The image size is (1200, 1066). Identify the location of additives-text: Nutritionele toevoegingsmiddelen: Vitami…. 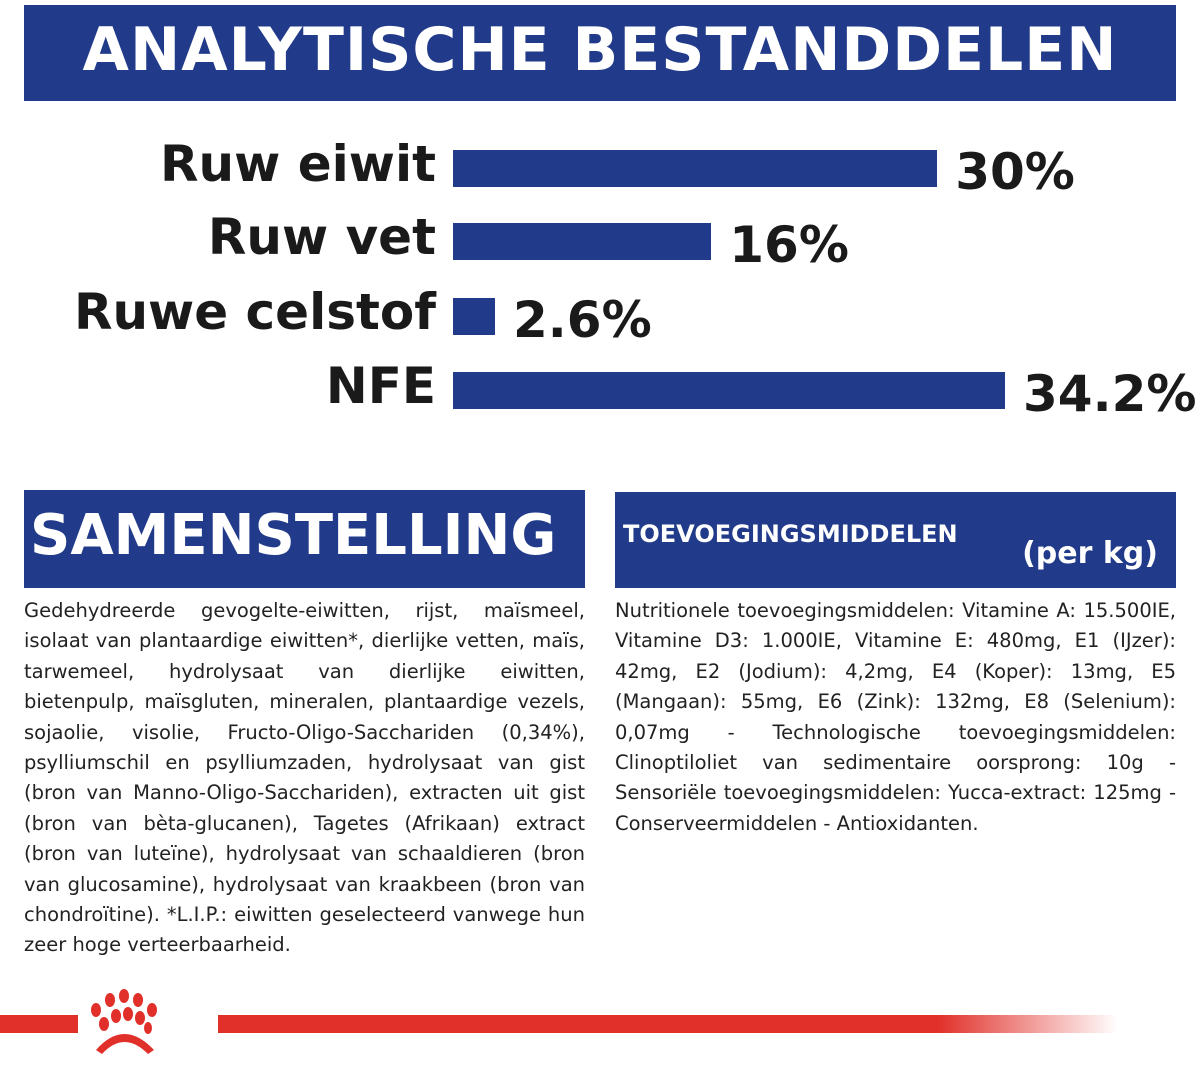
(895, 717).